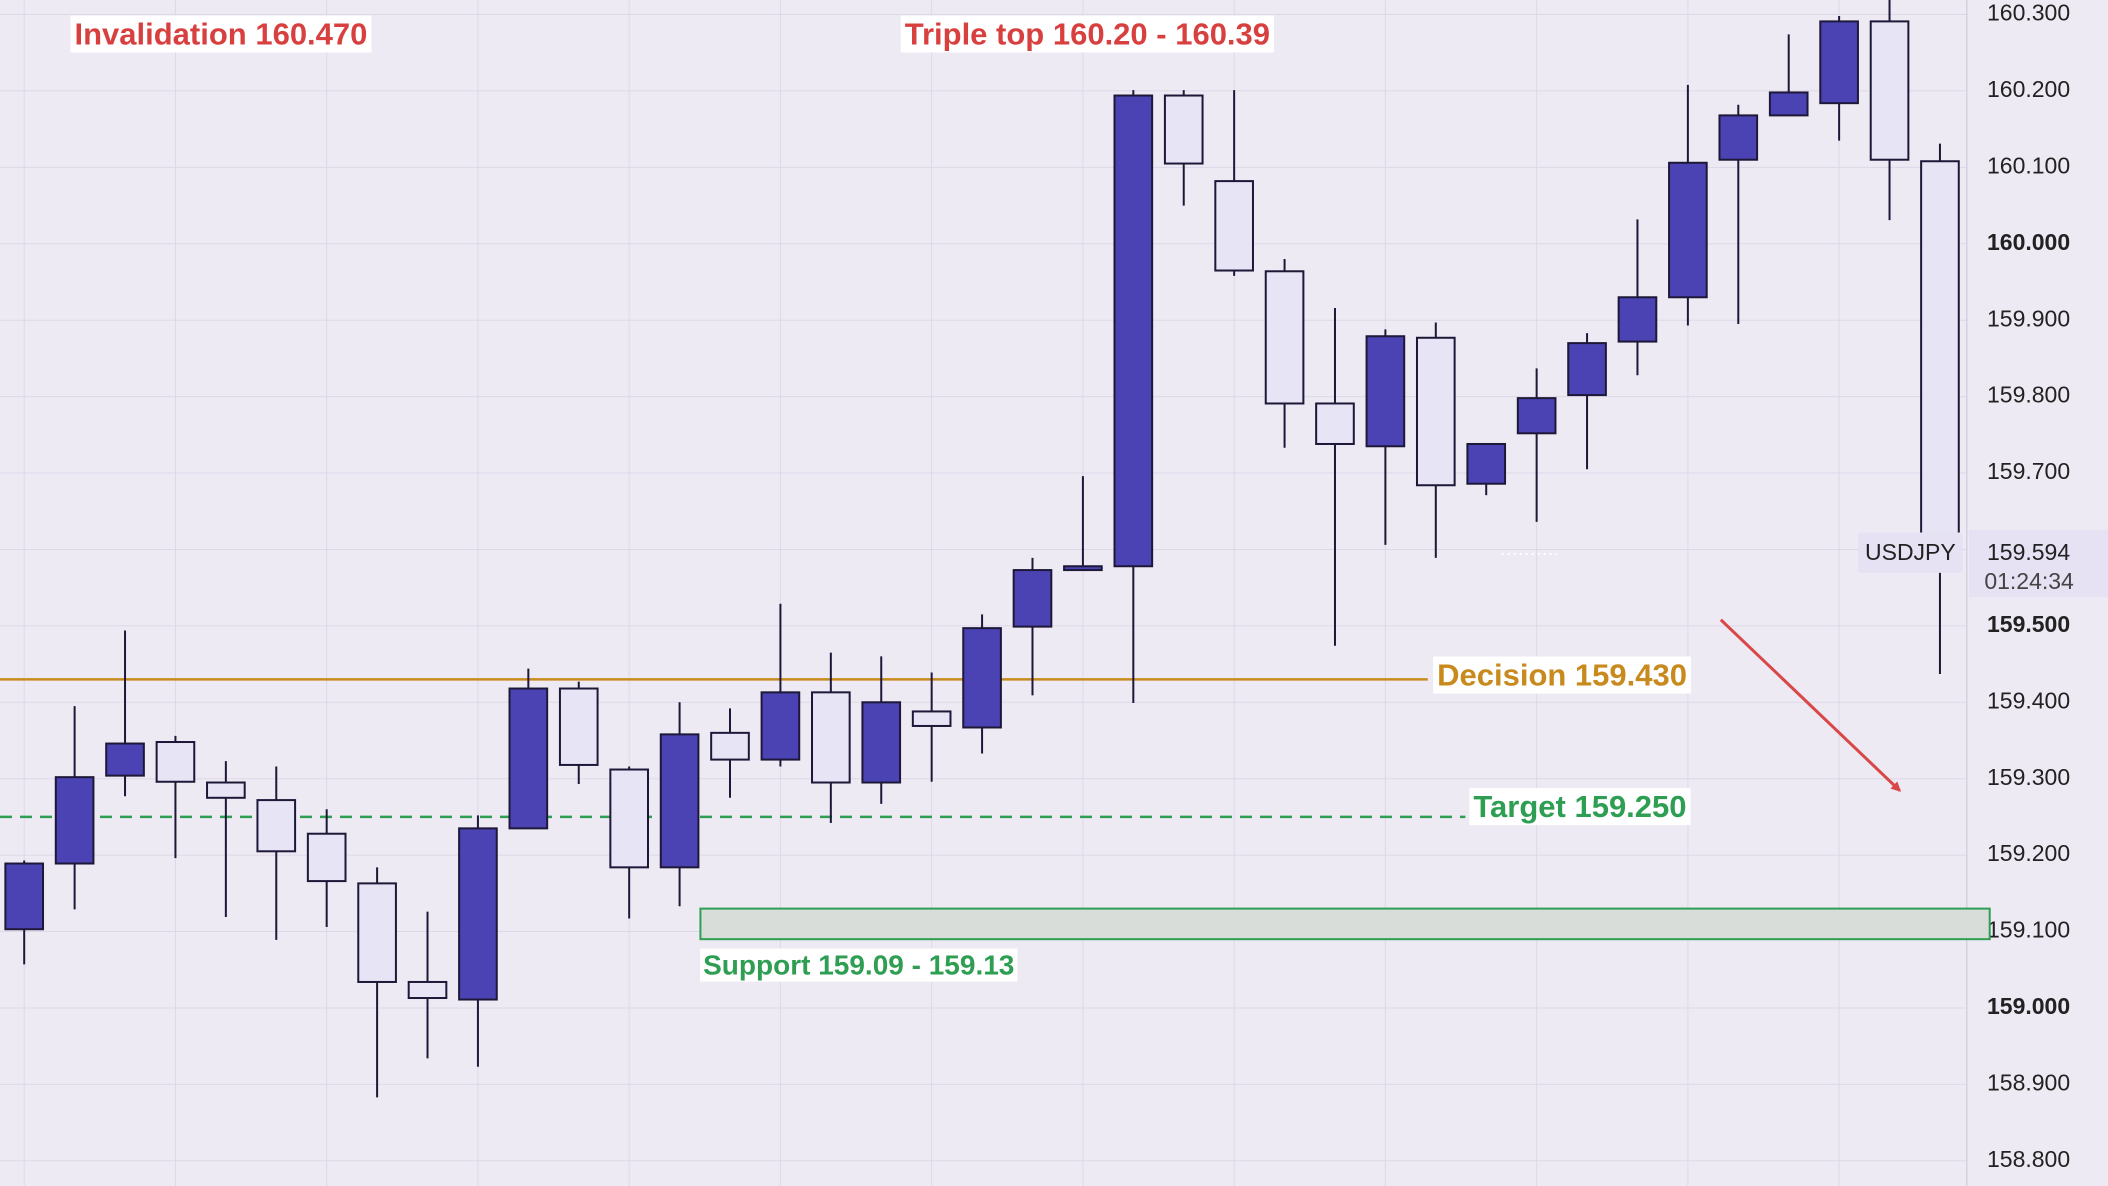 This screenshot has height=1186, width=2108. Describe the element at coordinates (2028, 1006) in the screenshot. I see `y-tick-label: 159.000` at that location.